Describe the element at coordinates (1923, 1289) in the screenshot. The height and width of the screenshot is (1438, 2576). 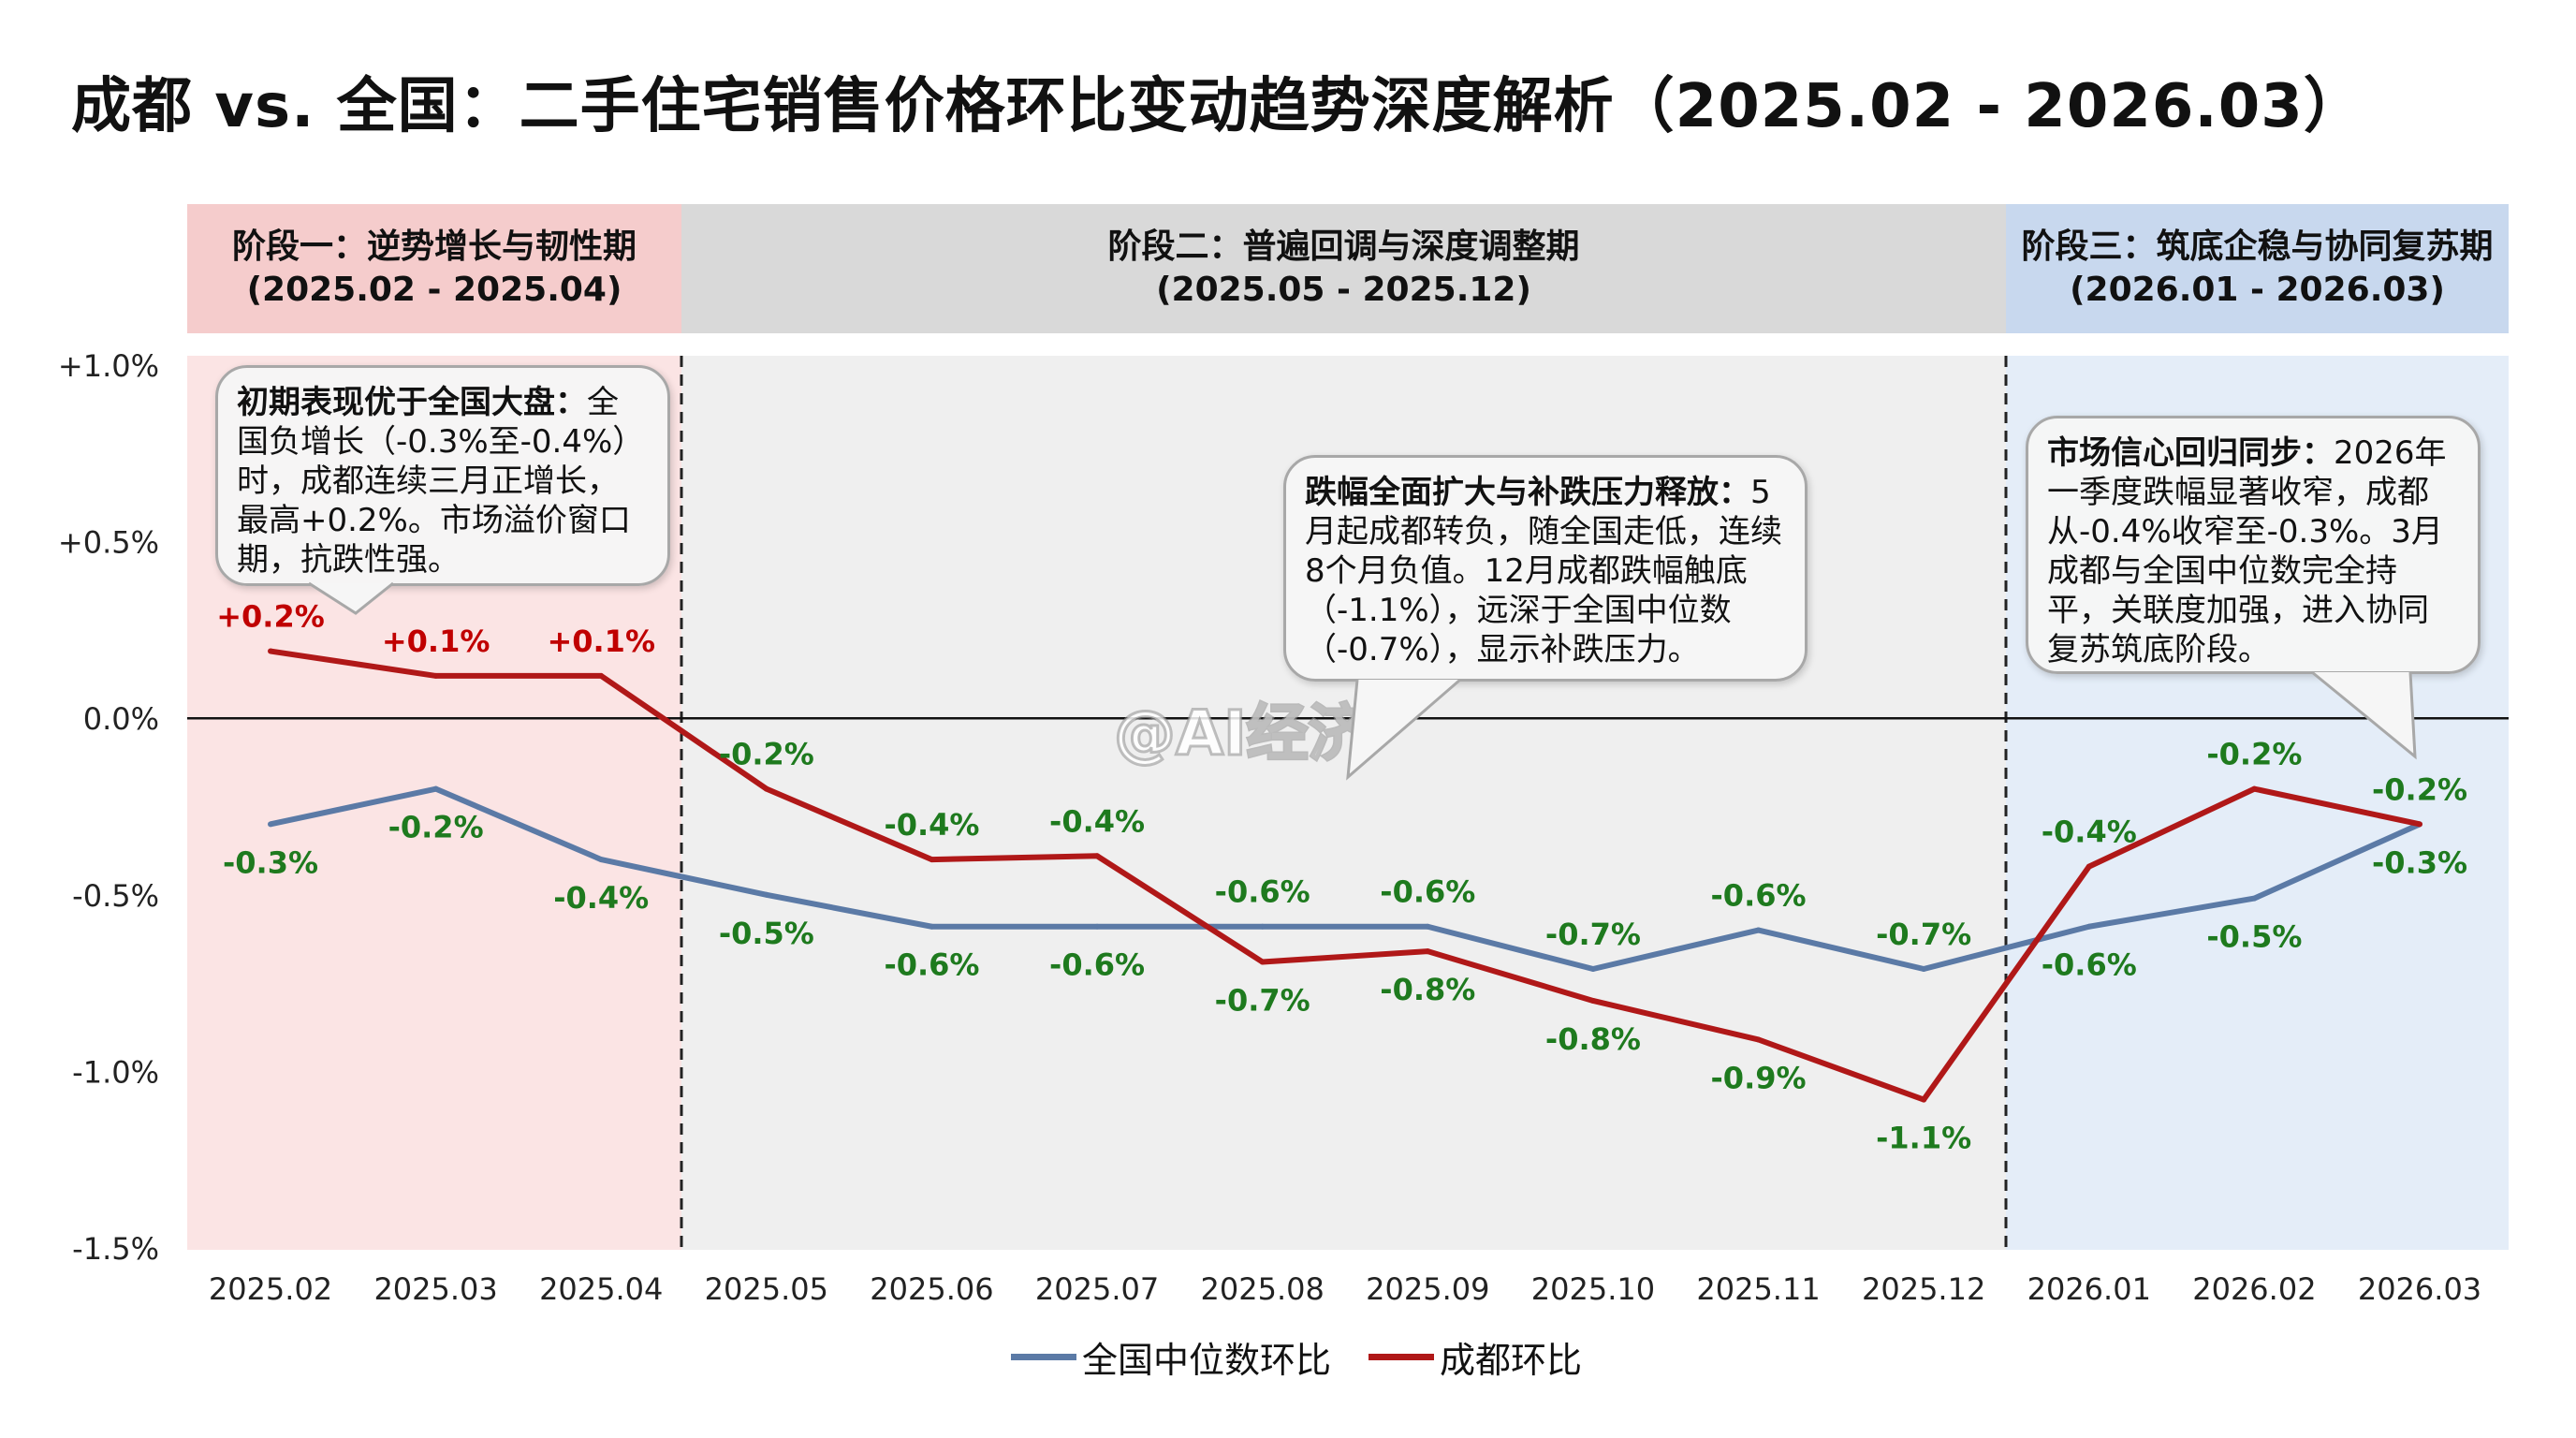
I see `x-tick-label: 2025.12` at that location.